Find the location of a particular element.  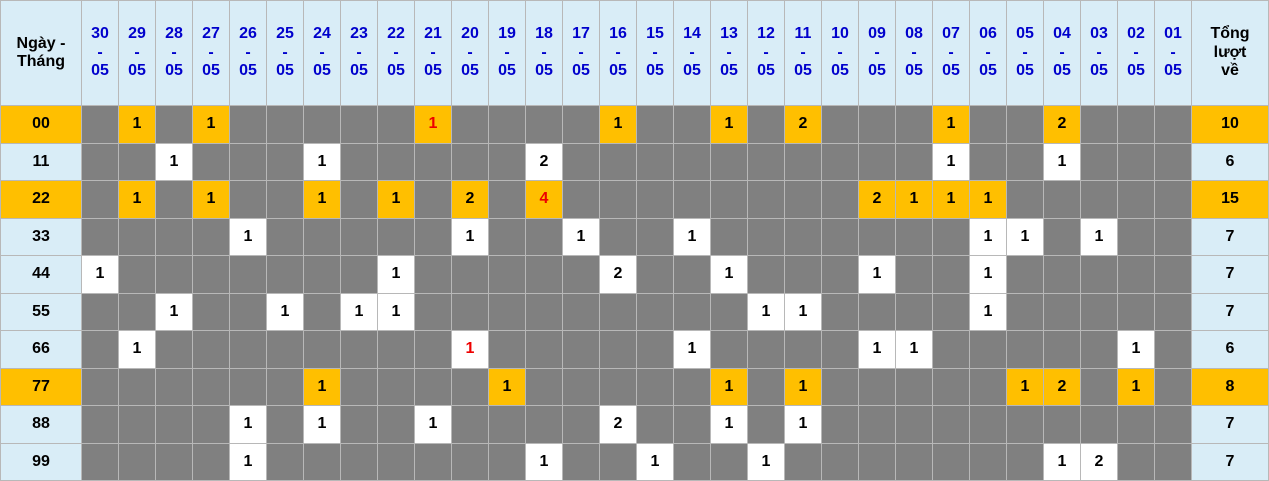

date-header-14-05: 14-05 is located at coordinates (692, 53).